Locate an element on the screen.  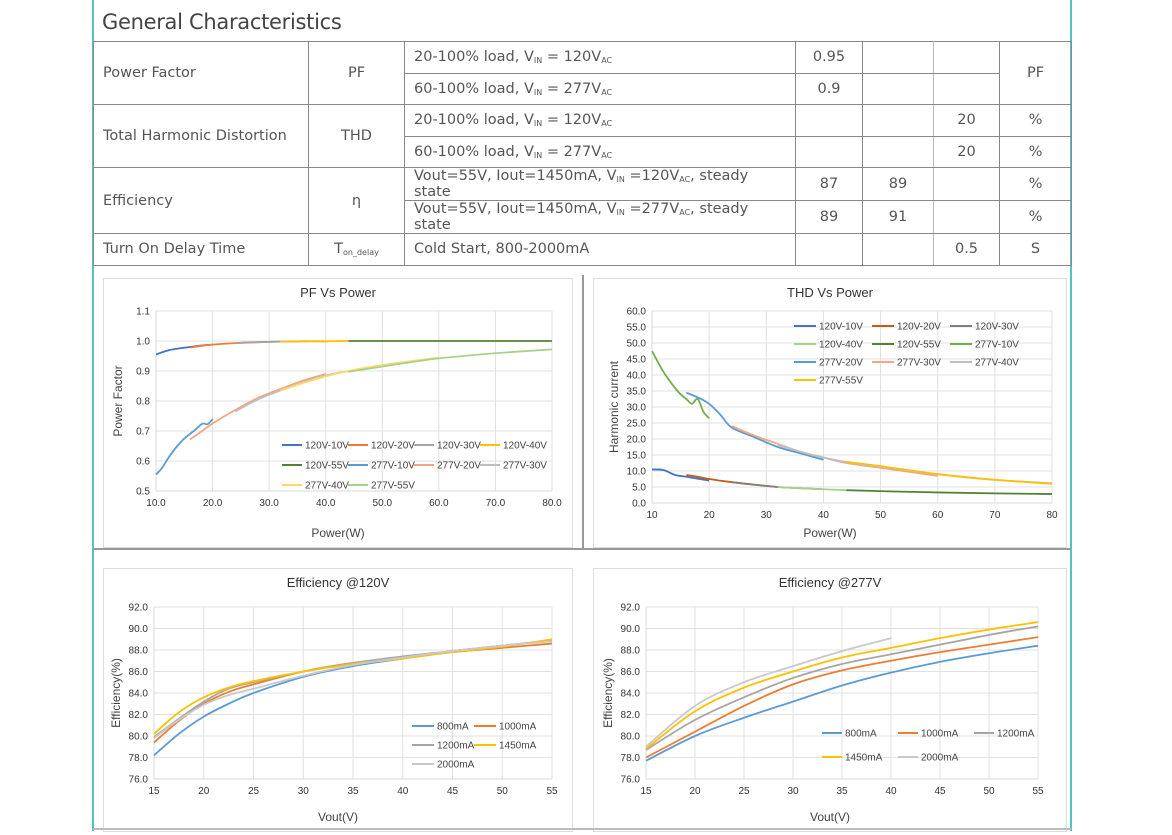
min-value: 0.95 is located at coordinates (829, 57).